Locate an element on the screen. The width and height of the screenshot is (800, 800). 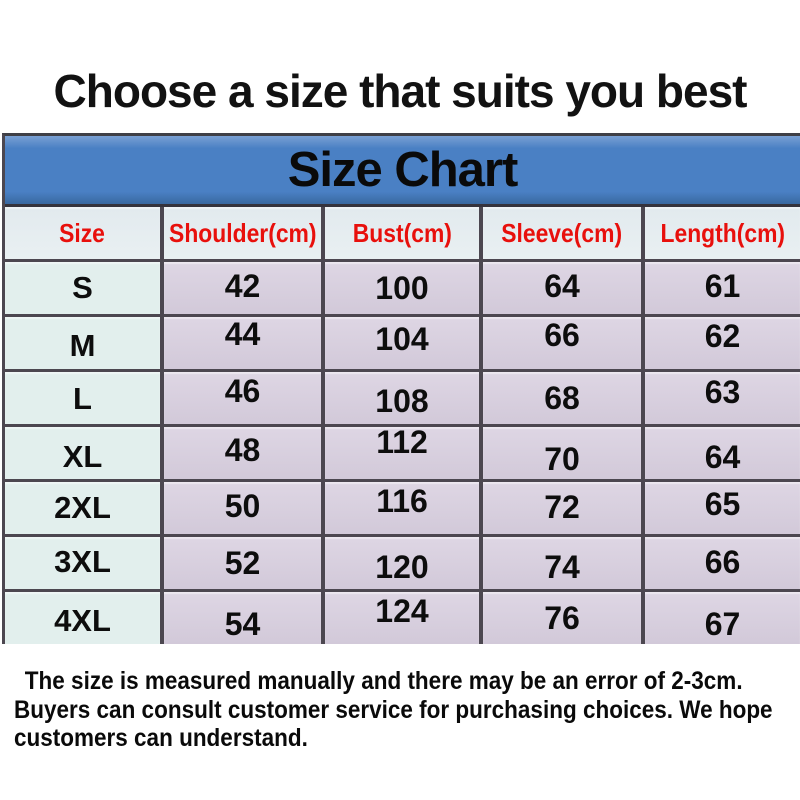
table-row: M 44 104 66 62 is located at coordinates (402, 344).